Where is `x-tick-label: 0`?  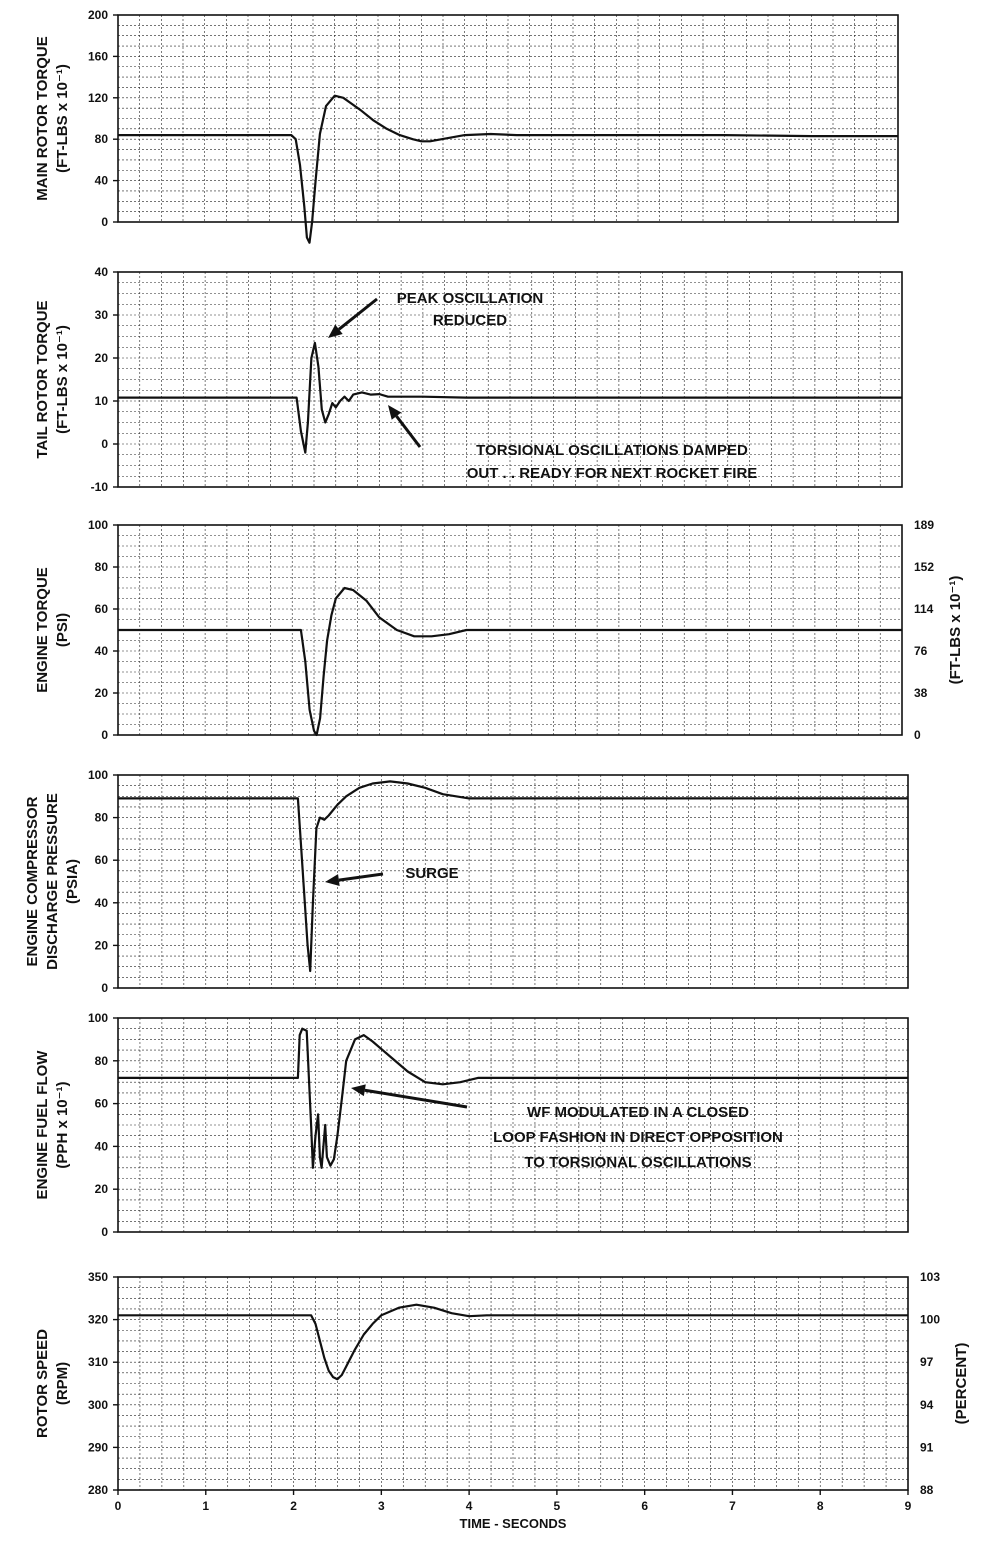 x-tick-label: 0 is located at coordinates (118, 1506).